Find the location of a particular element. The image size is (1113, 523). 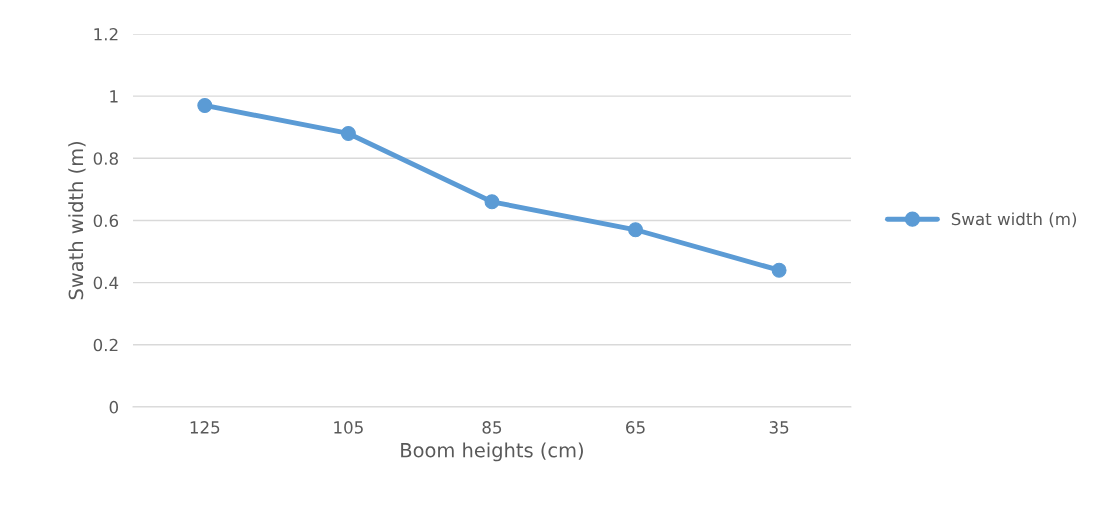

y-tick-label: 1 is located at coordinates (114, 96).